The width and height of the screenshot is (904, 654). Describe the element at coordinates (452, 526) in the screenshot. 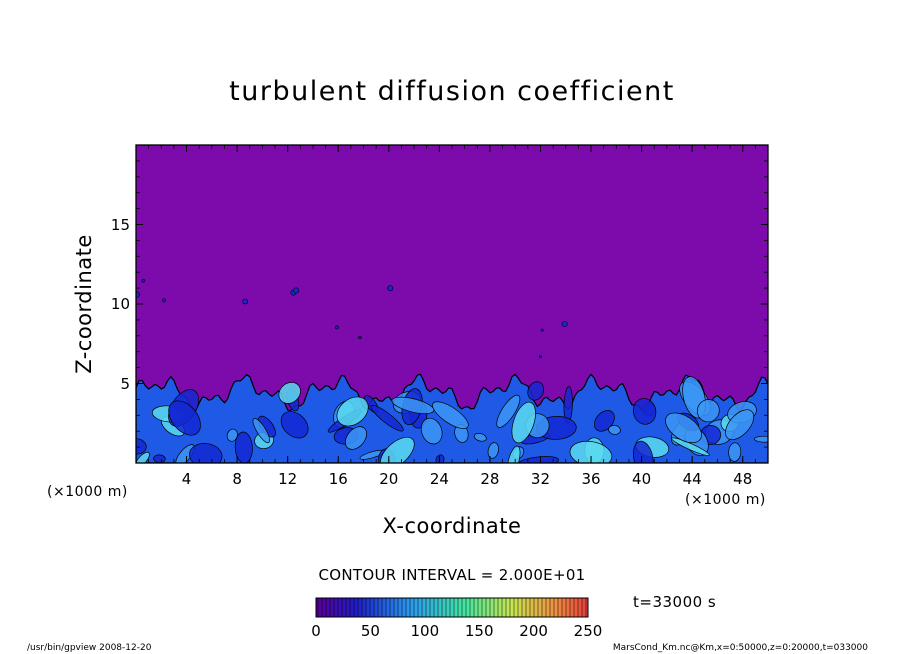

I see `x-axis-label: X-coordinate` at that location.